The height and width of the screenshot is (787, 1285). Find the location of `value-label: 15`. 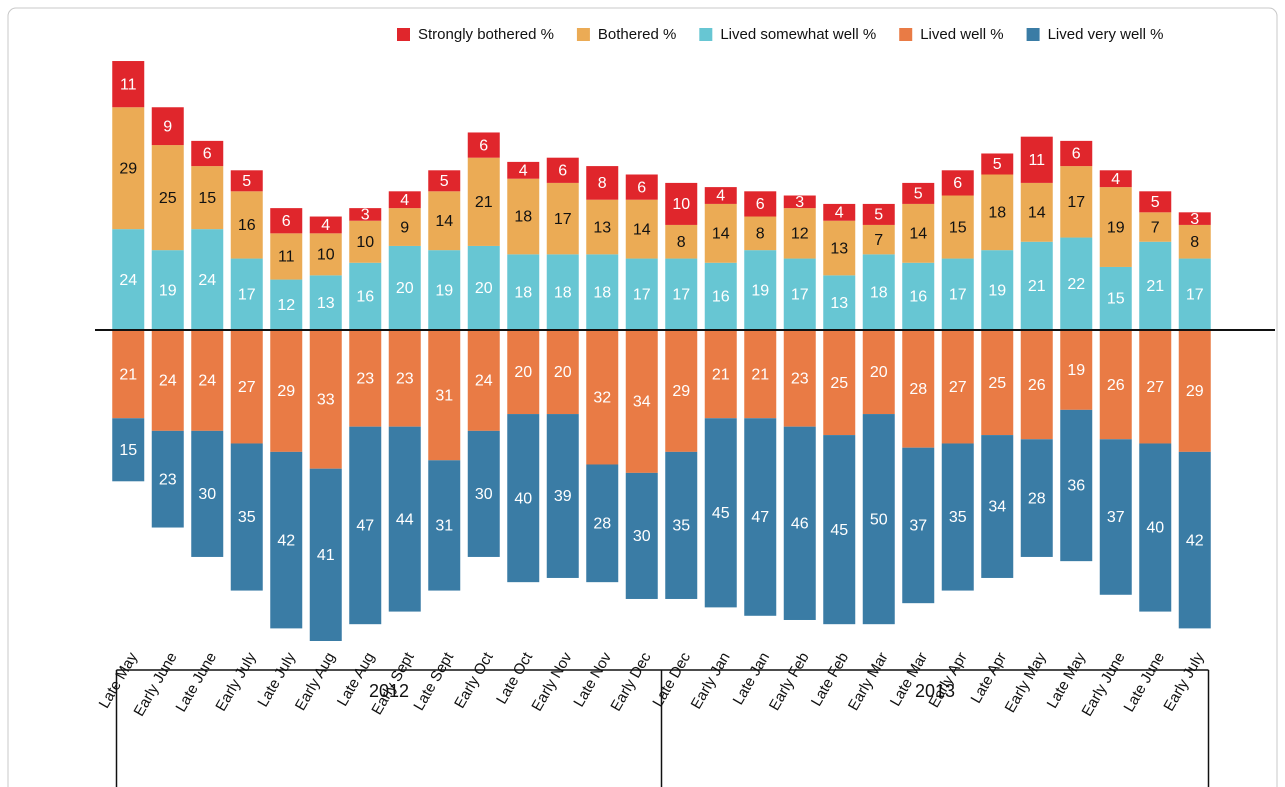

value-label: 15 is located at coordinates (128, 450).